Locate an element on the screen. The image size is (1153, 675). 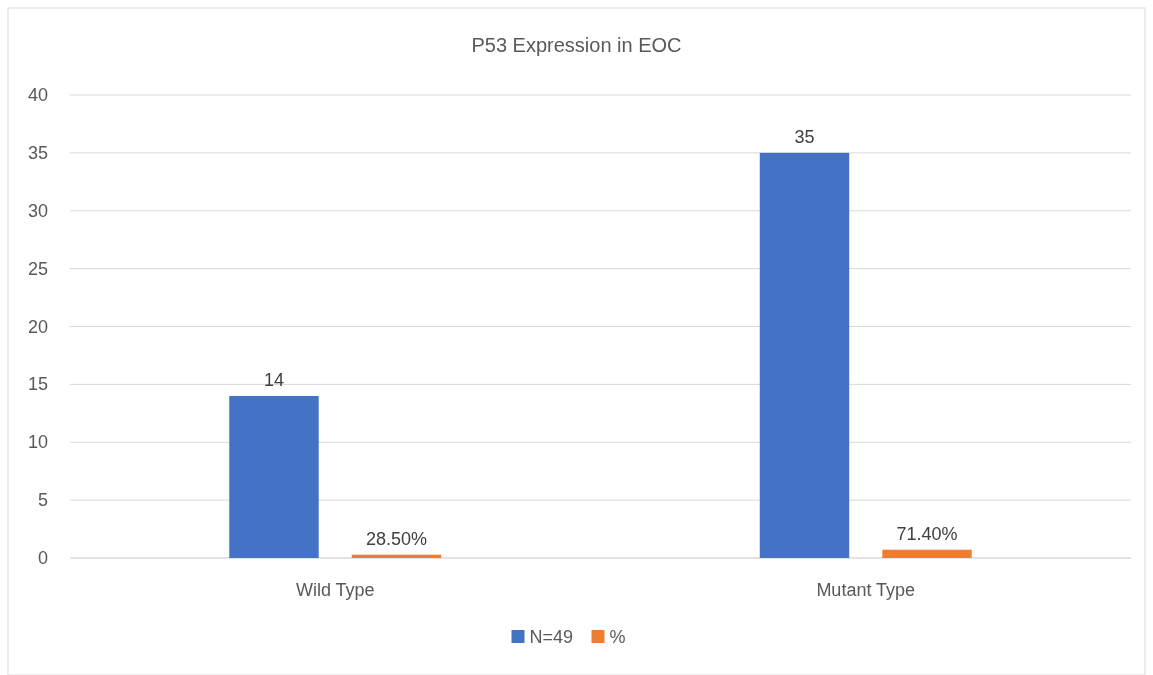
x-tick-label: Mutant Type is located at coordinates (866, 590).